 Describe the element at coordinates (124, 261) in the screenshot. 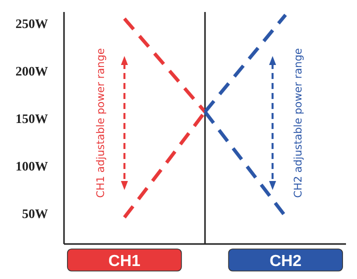

I see `x-tick-label: CH1` at that location.